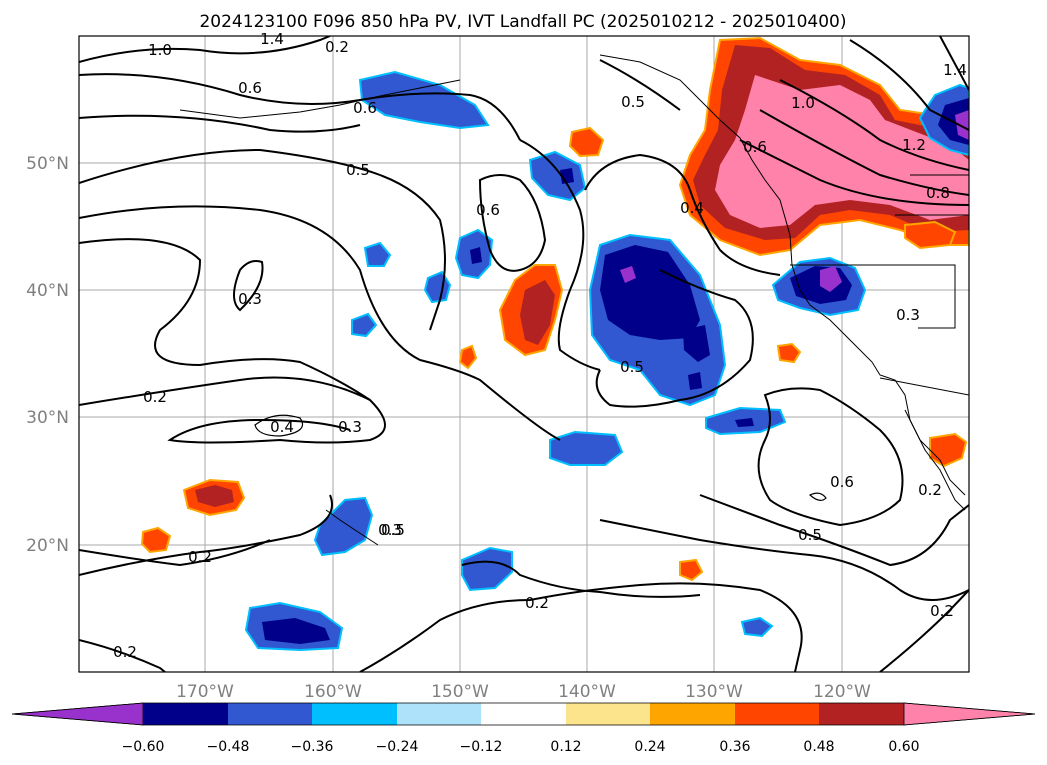  Describe the element at coordinates (47, 164) in the screenshot. I see `lat-label-50n: 50°N` at that location.